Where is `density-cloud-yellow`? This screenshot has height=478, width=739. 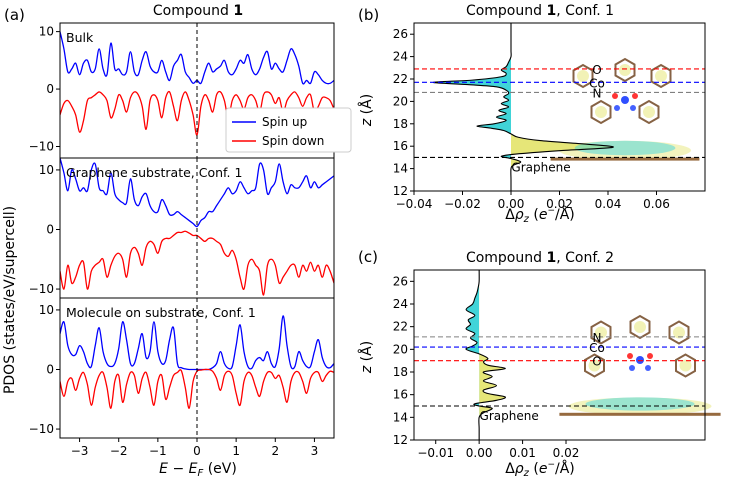
density-cloud-yellow is located at coordinates (625, 150).